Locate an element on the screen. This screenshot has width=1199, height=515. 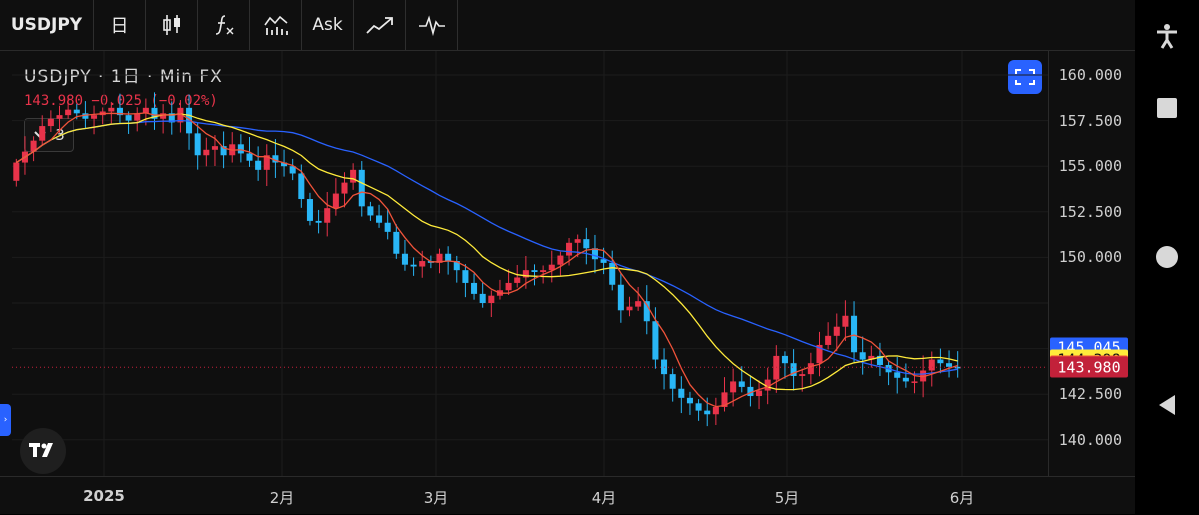
chart-type-button is located at coordinates (172, 25).